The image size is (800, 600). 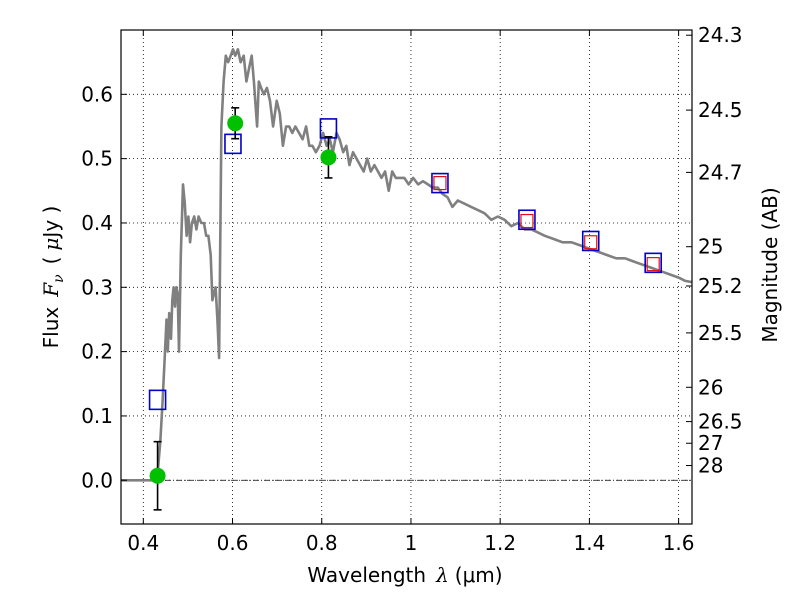 I want to click on magnitude-tick-label: 25, so click(x=710, y=247).